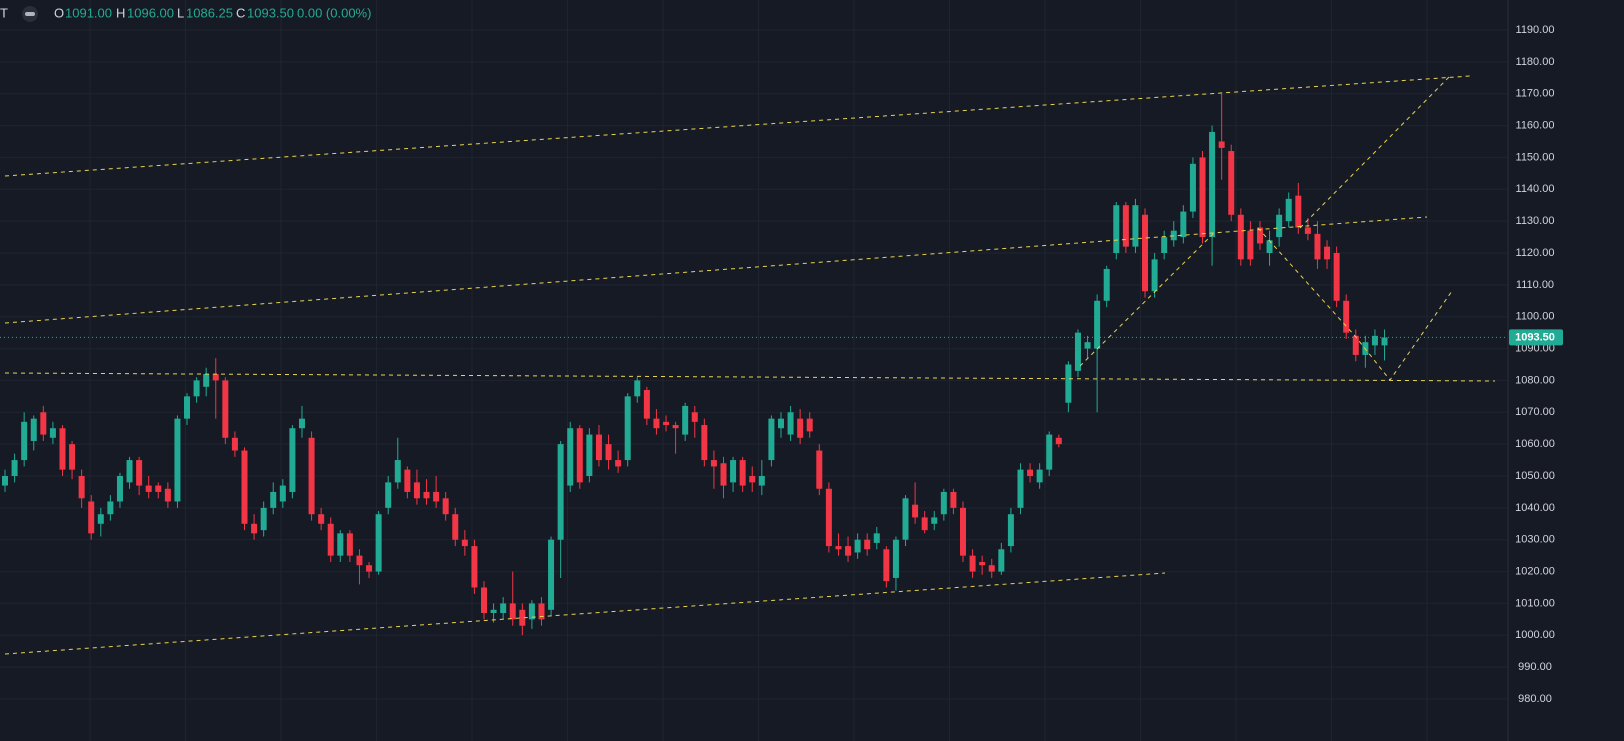 This screenshot has width=1624, height=741. Describe the element at coordinates (1535, 380) in the screenshot. I see `y-tick-label: 1080.00` at that location.